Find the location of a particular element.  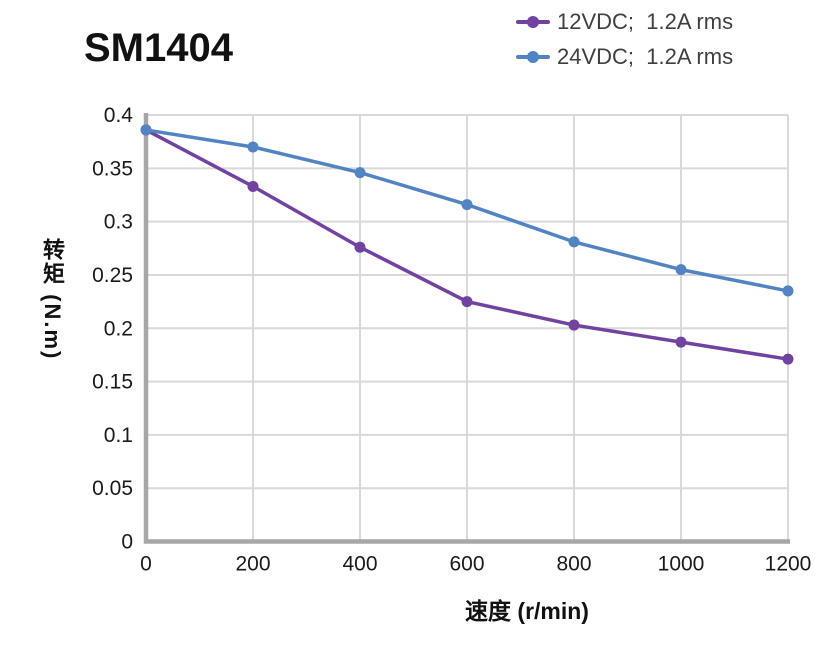

x-tick-label: 0 is located at coordinates (146, 564).